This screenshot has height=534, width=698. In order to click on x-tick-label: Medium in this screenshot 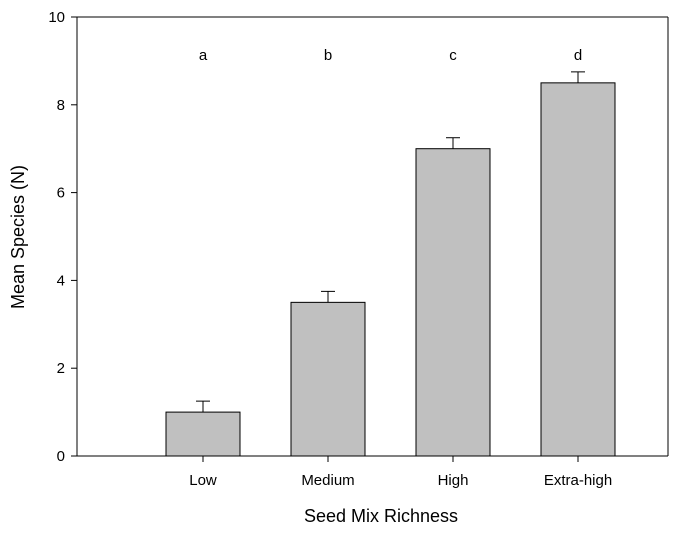, I will do `click(327, 480)`.